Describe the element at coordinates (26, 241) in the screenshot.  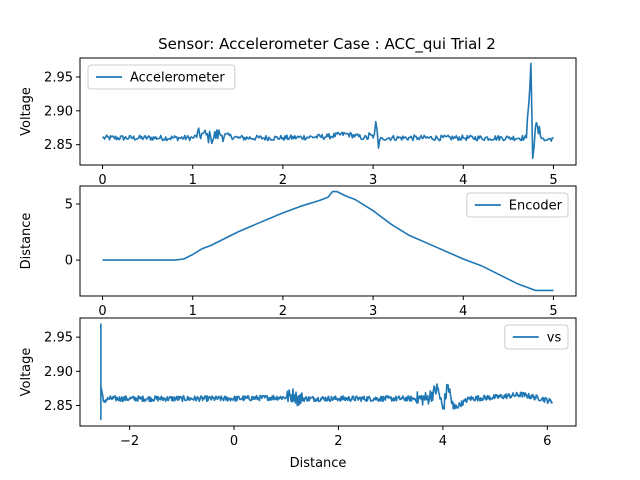
I see `y-axis-title: Distance` at that location.